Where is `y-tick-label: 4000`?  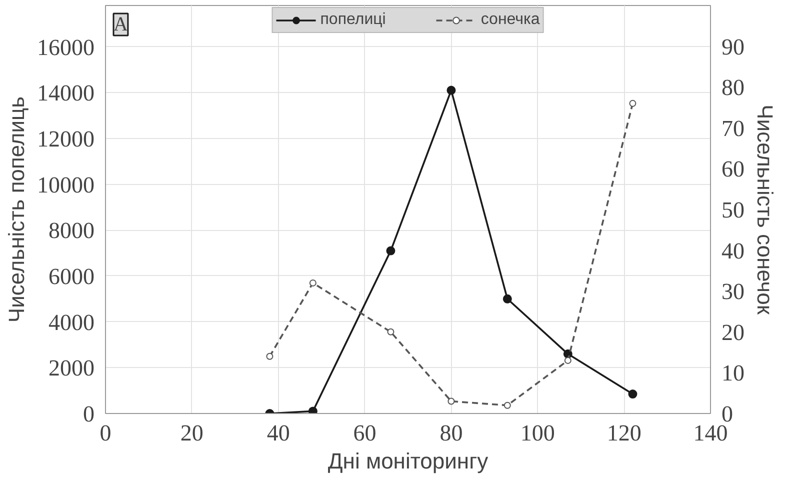 y-tick-label: 4000 is located at coordinates (71, 322).